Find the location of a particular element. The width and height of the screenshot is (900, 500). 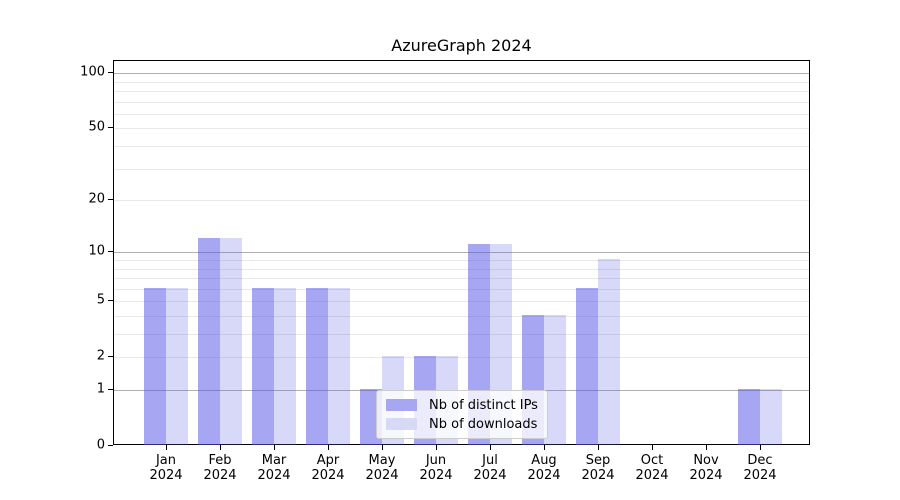

x-tick-mark-dec is located at coordinates (760, 447).